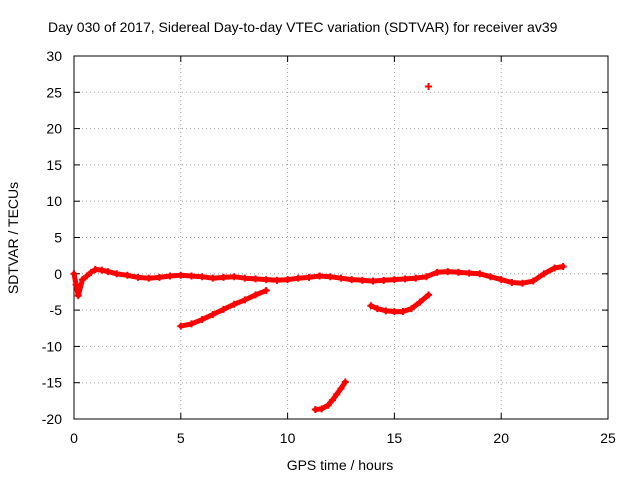 The width and height of the screenshot is (640, 480). I want to click on series-arc-11-13h, so click(330, 396).